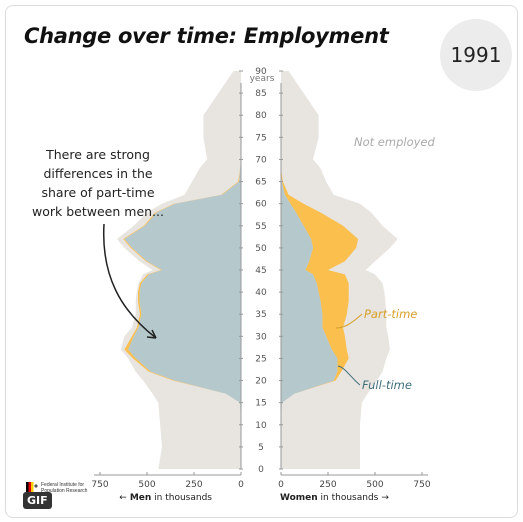 Image resolution: width=523 pixels, height=522 pixels. I want to click on age-tick-label: 70, so click(261, 160).